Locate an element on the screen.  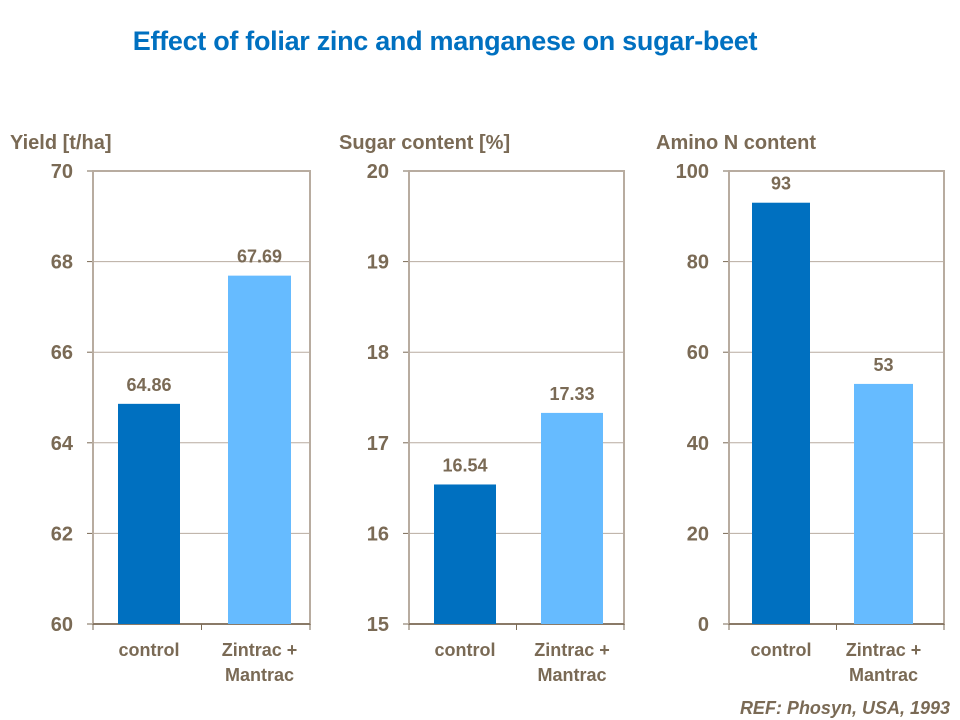
y-tick-label: 64 is located at coordinates (62, 444).